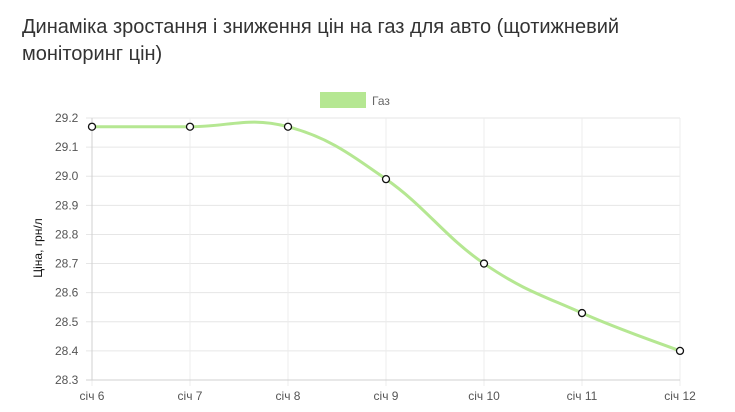  Describe the element at coordinates (67, 322) in the screenshot. I see `y-tick-label: 28.5` at that location.